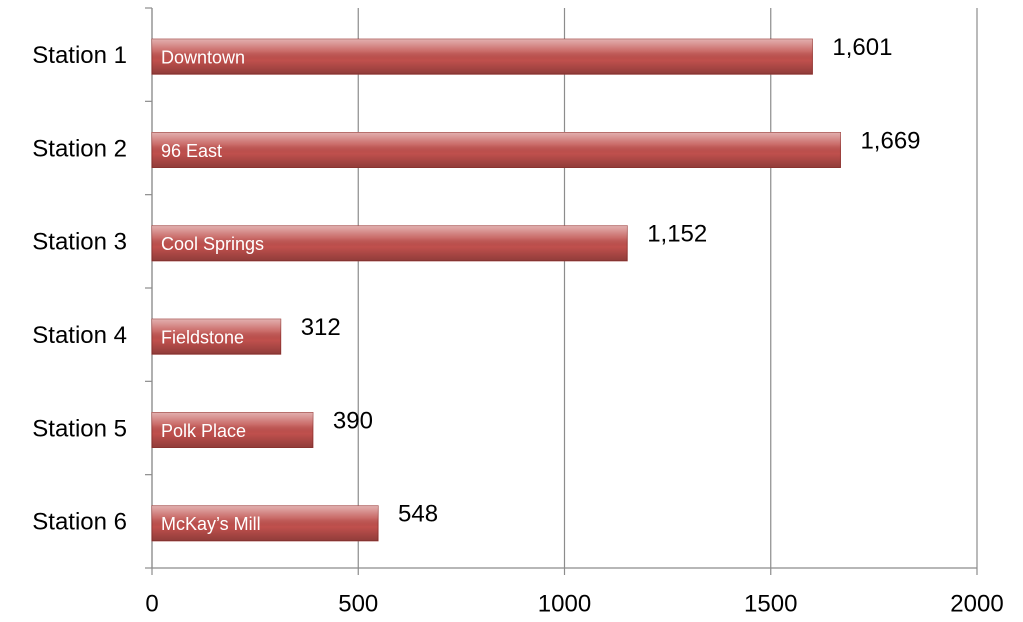 The width and height of the screenshot is (1023, 622). I want to click on bar-inner-label: Fieldstone, so click(202, 337).